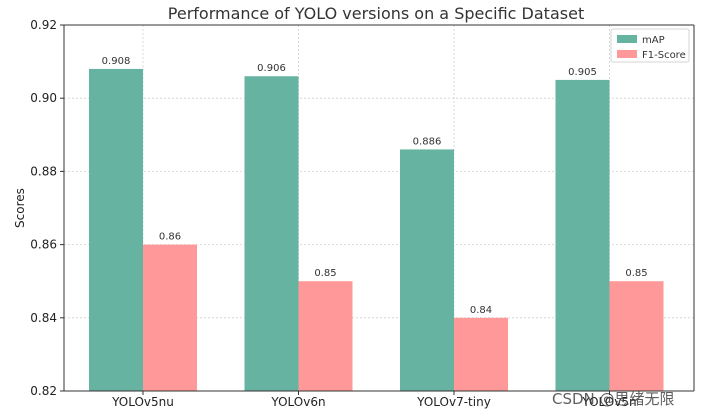 Image resolution: width=702 pixels, height=416 pixels. I want to click on x-tick-label: YOLOv5nu, so click(142, 402).